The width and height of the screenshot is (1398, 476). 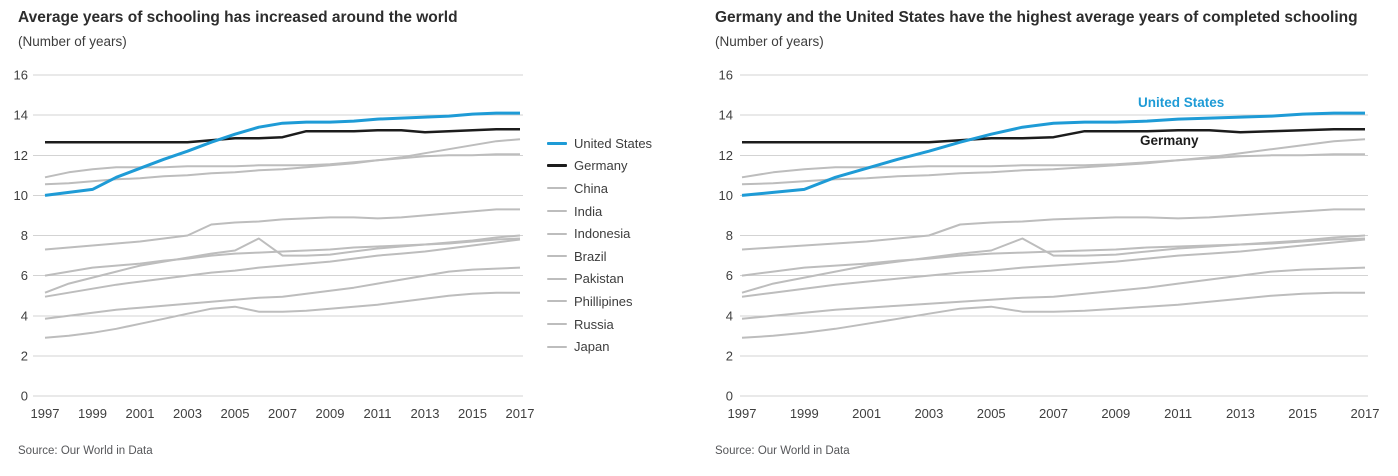 I want to click on legend-item: China, so click(x=599, y=188).